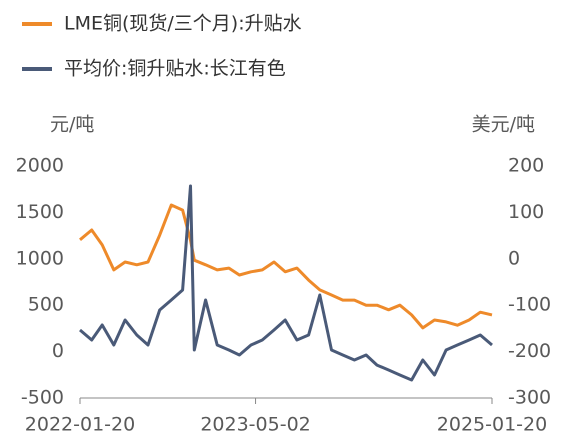 The width and height of the screenshot is (562, 439). Describe the element at coordinates (46, 305) in the screenshot. I see `y-tick-label: 500` at that location.